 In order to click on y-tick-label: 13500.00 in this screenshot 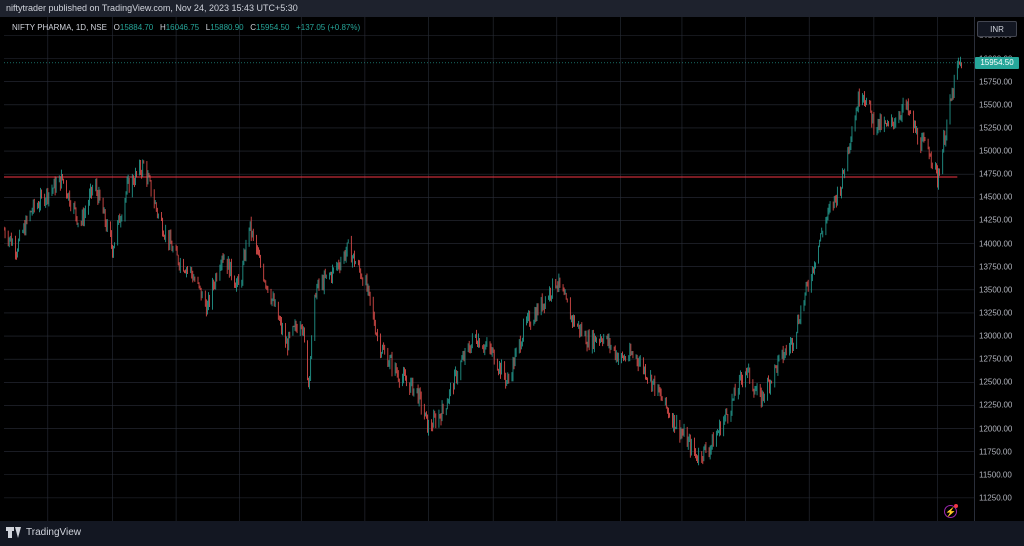, I will do `click(996, 290)`.